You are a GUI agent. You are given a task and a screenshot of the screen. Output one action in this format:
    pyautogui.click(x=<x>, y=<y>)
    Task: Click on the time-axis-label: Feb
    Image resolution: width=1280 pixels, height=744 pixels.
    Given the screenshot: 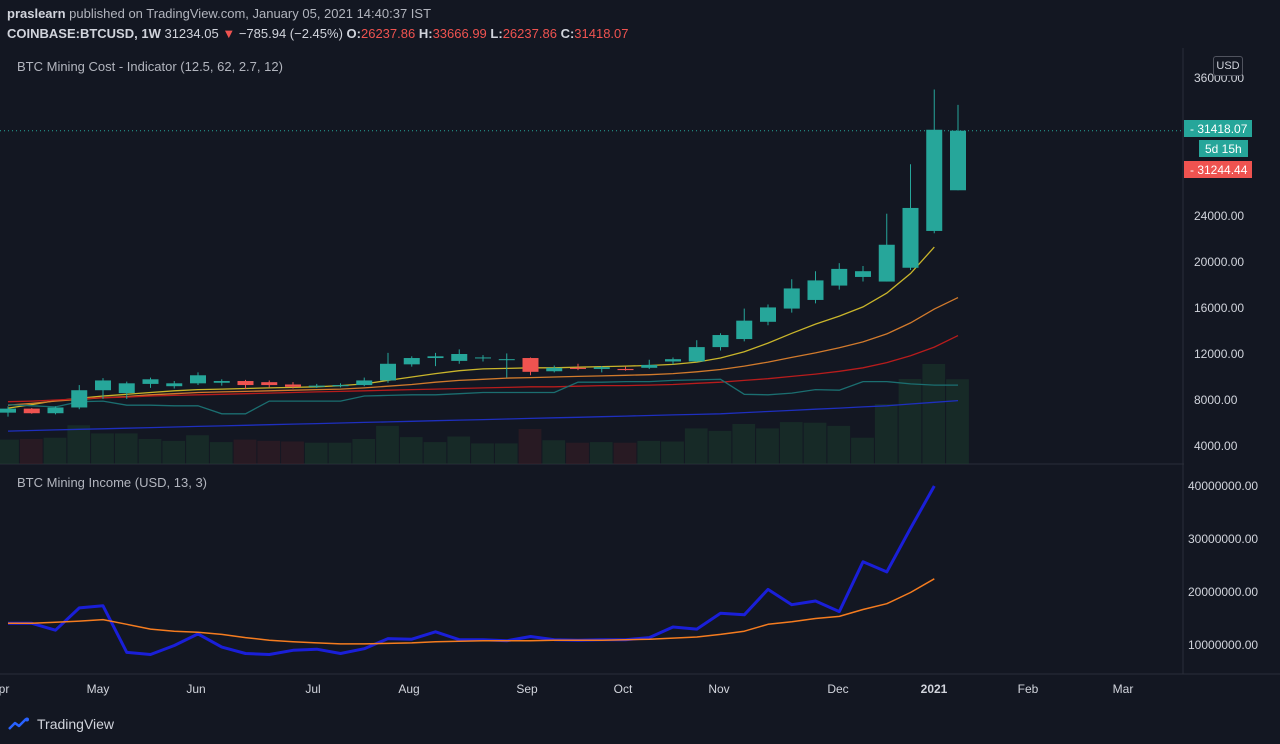 What is the action you would take?
    pyautogui.click(x=1028, y=689)
    